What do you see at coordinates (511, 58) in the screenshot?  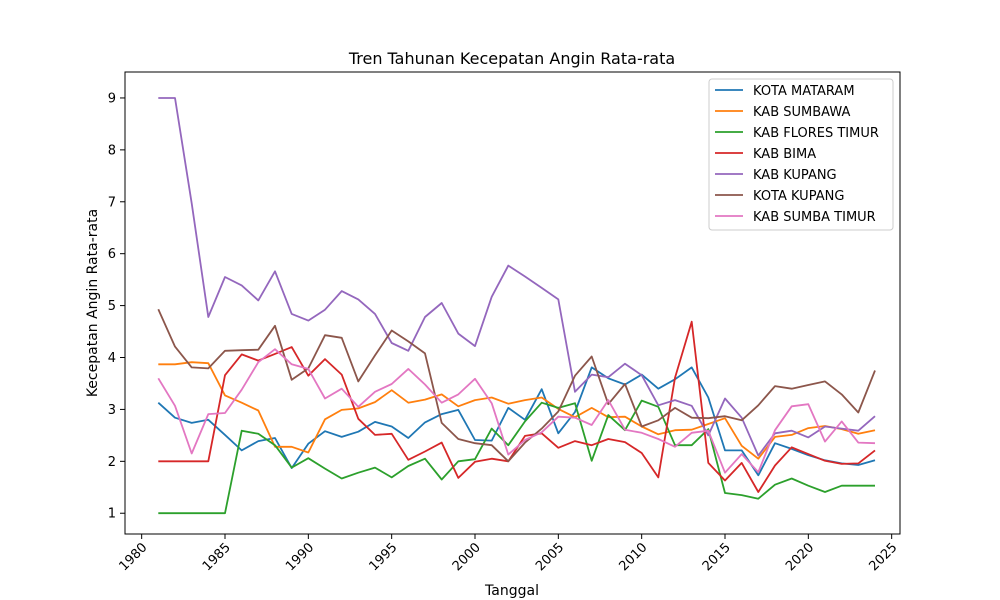 I see `chart-title: Tren Tahunan Kecepatan Angin Rata-rata` at bounding box center [511, 58].